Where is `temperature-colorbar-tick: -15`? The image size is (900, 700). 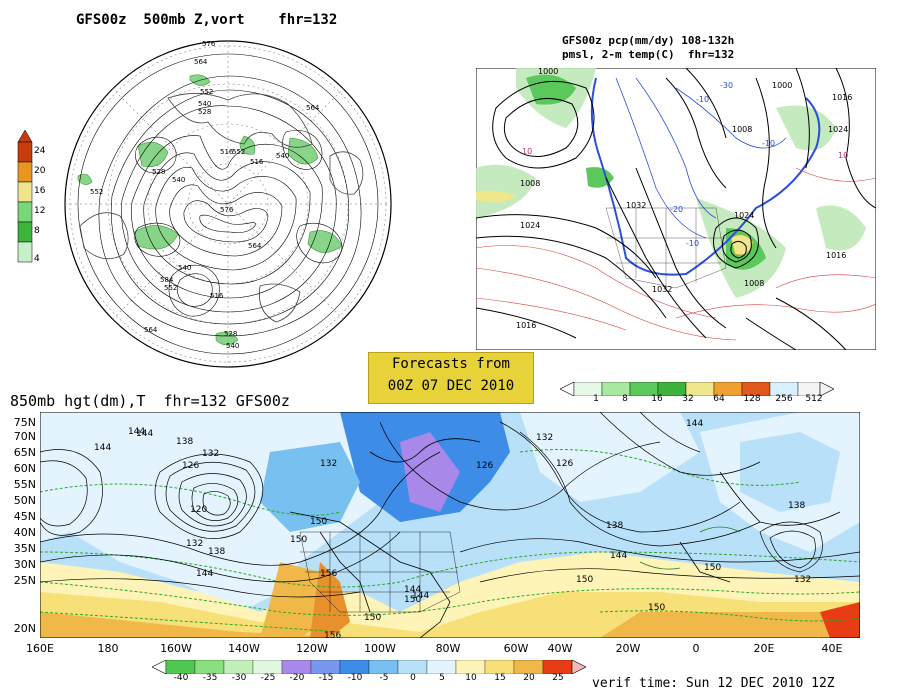 temperature-colorbar-tick: -15 is located at coordinates (326, 678).